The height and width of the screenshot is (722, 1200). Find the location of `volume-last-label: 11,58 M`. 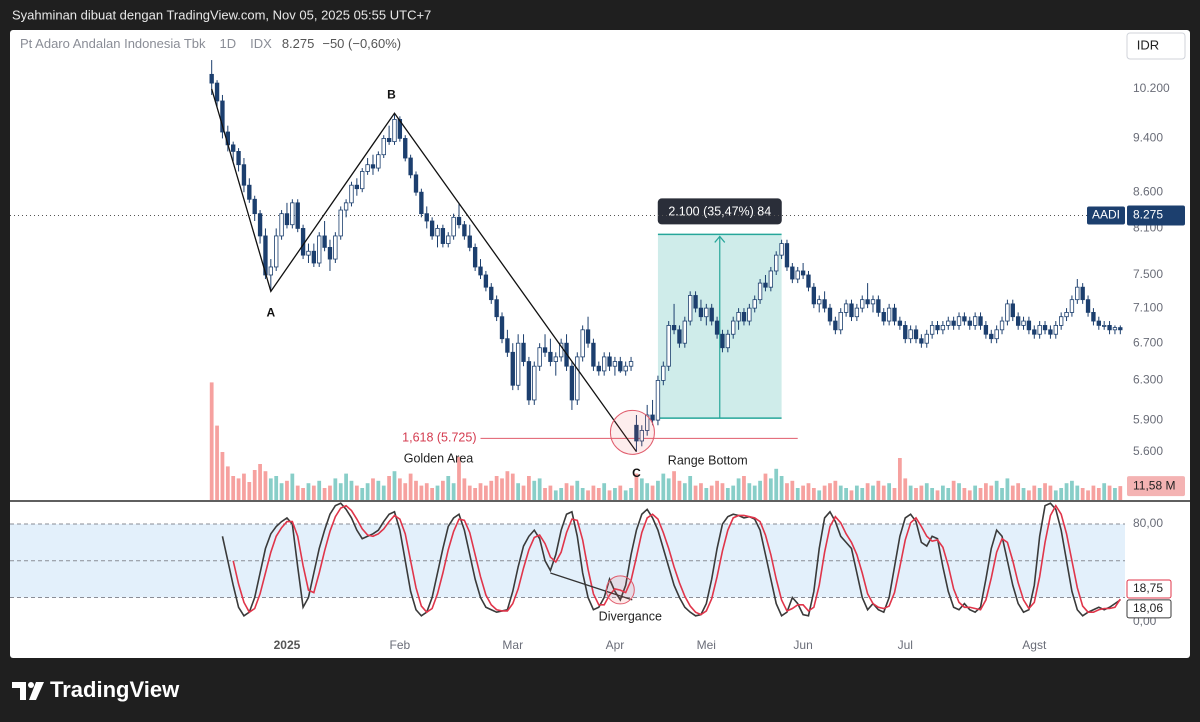

volume-last-label: 11,58 M is located at coordinates (1154, 485).